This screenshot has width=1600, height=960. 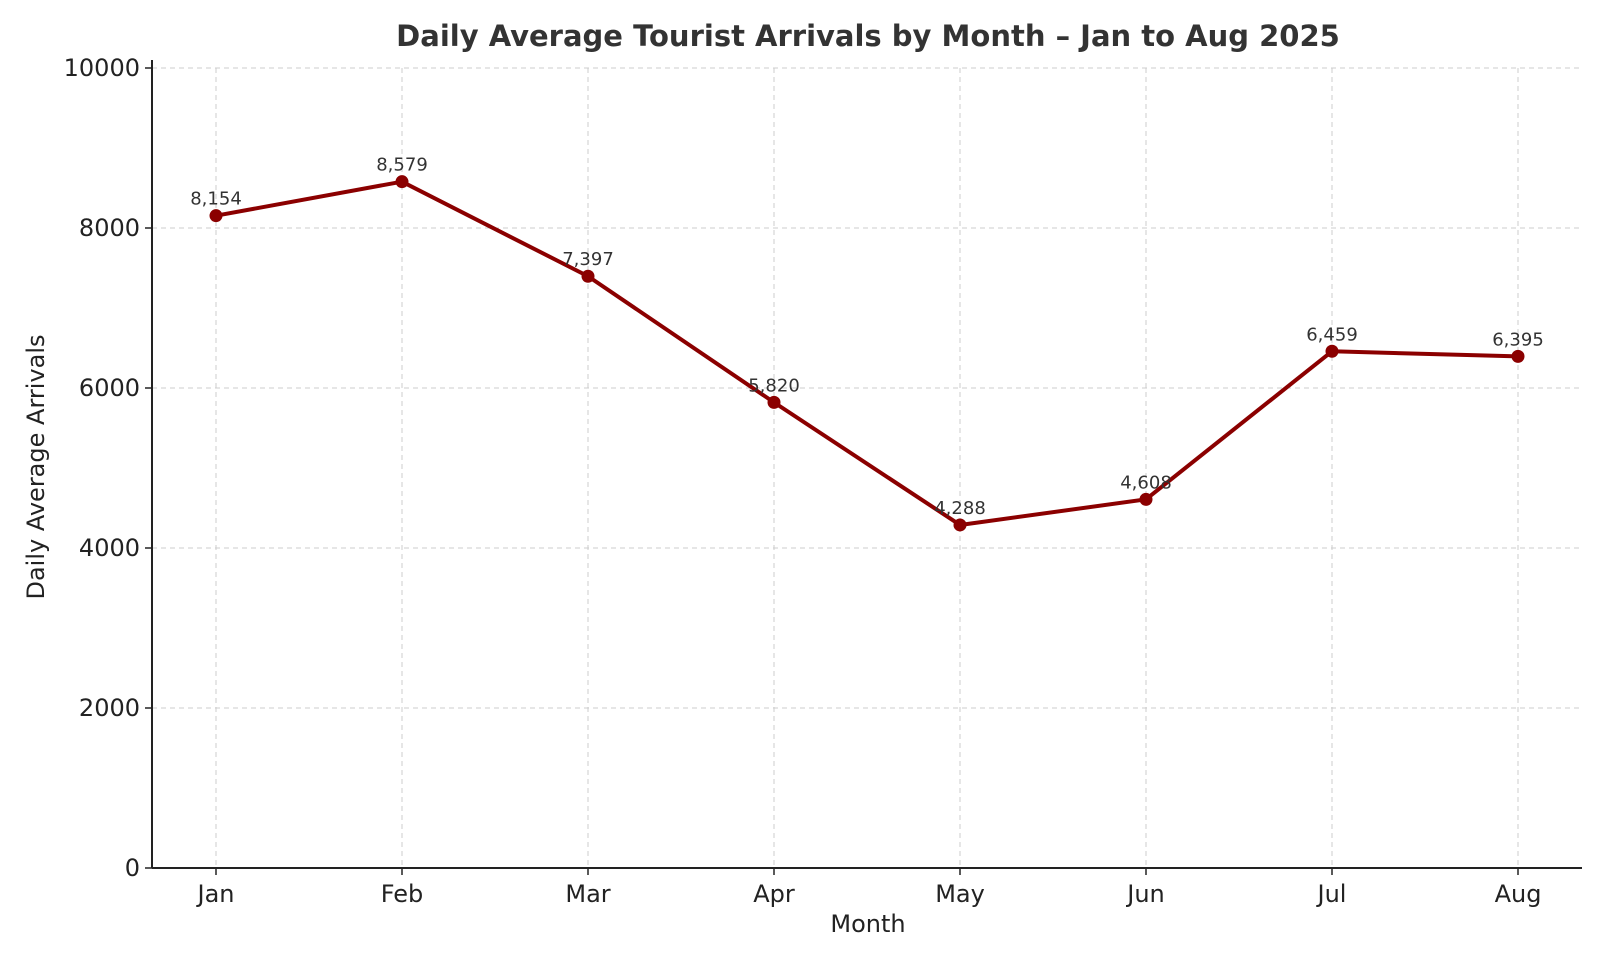 What do you see at coordinates (216, 199) in the screenshot?
I see `data-label-jan: 8,154` at bounding box center [216, 199].